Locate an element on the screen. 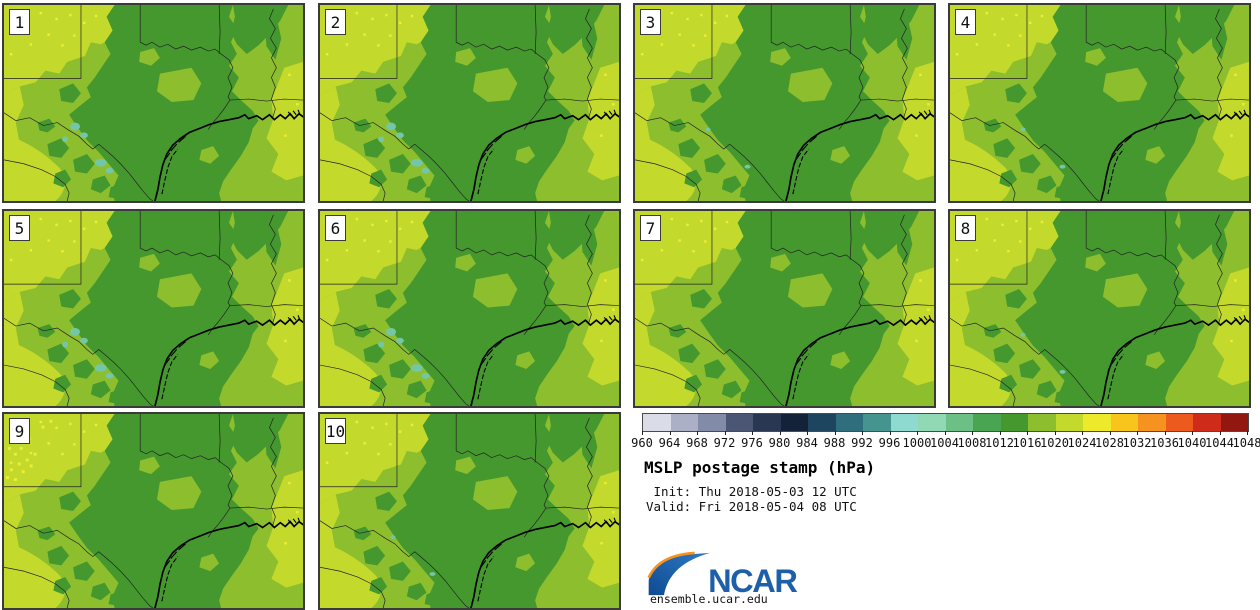 This screenshot has height=610, width=1260. ensemble-member-panel-9: 9 is located at coordinates (153, 511).